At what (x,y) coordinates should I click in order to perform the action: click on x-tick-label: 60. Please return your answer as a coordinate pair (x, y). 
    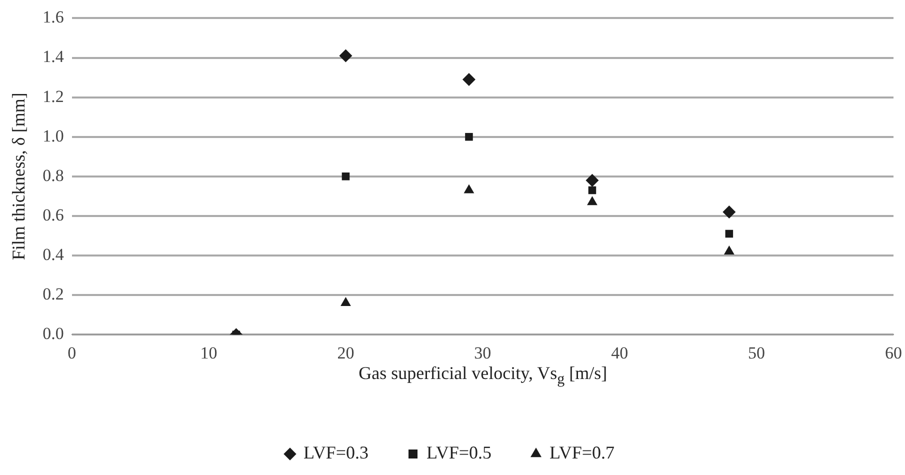
    Looking at the image, I should click on (893, 352).